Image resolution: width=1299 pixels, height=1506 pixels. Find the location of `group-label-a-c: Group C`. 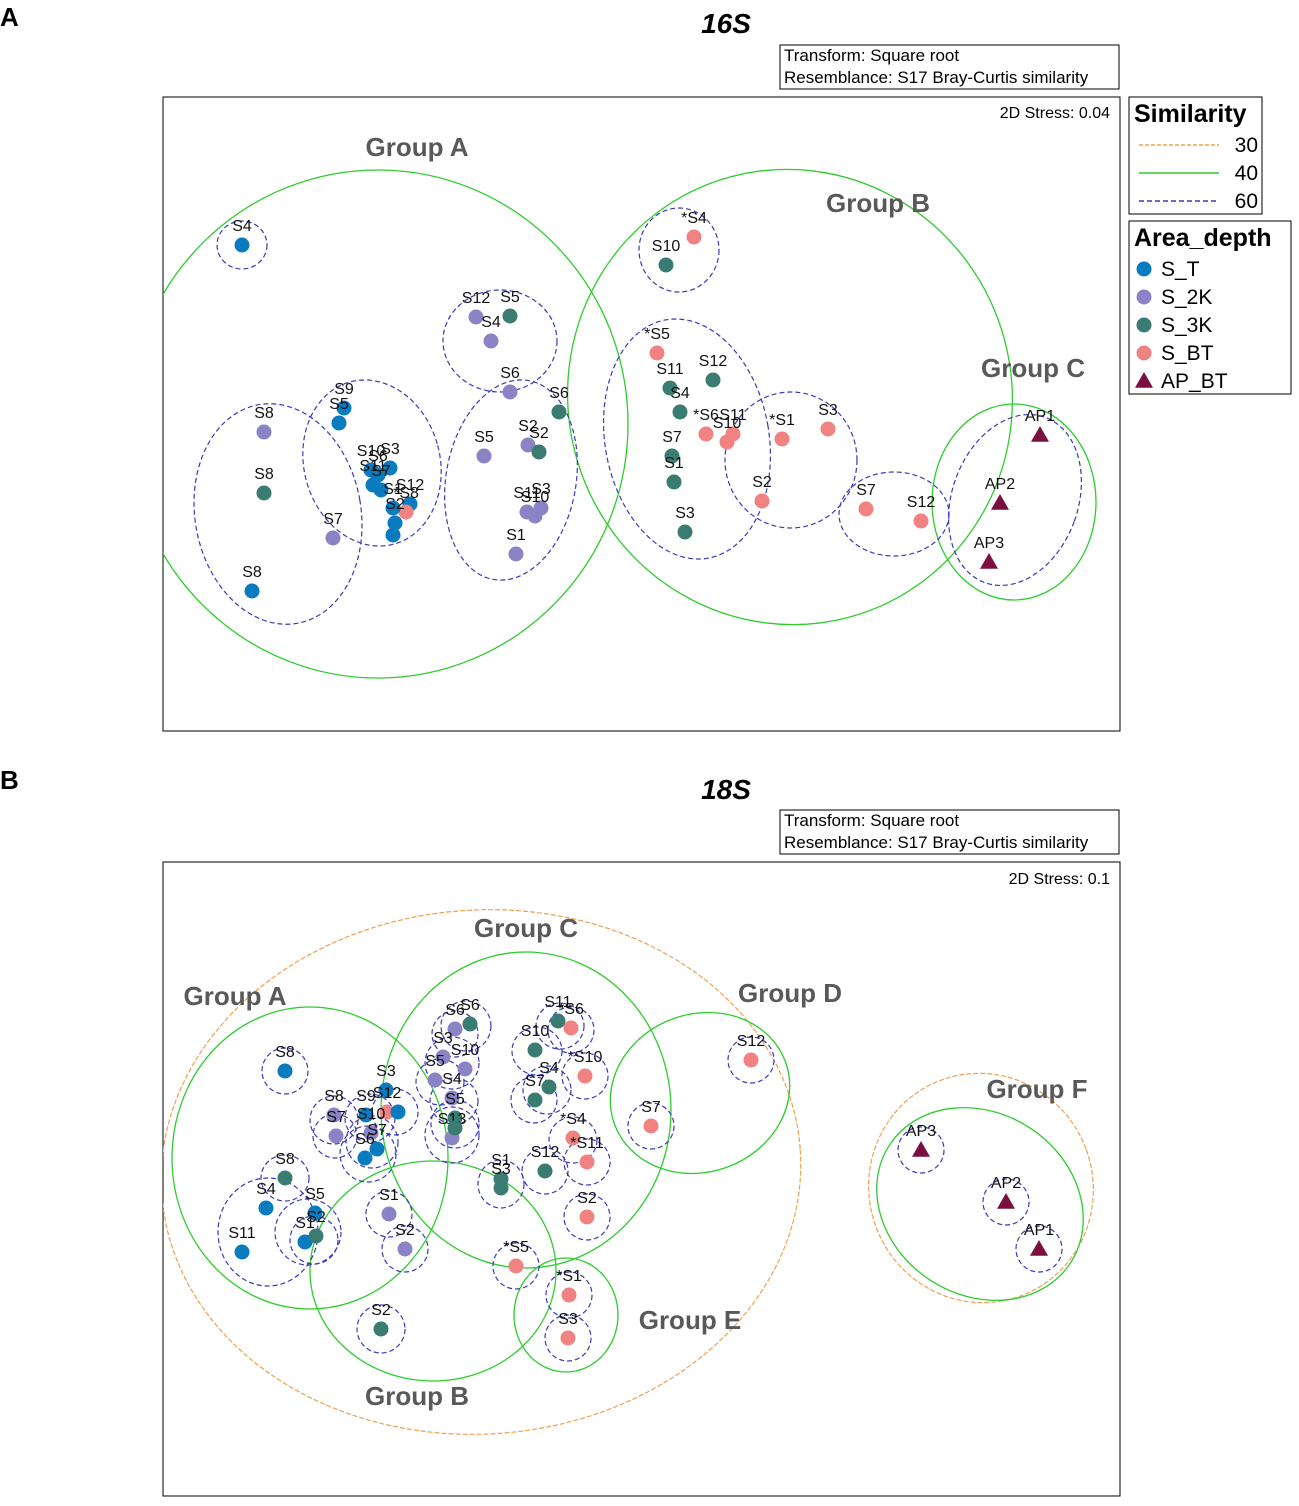

group-label-a-c: Group C is located at coordinates (1033, 368).